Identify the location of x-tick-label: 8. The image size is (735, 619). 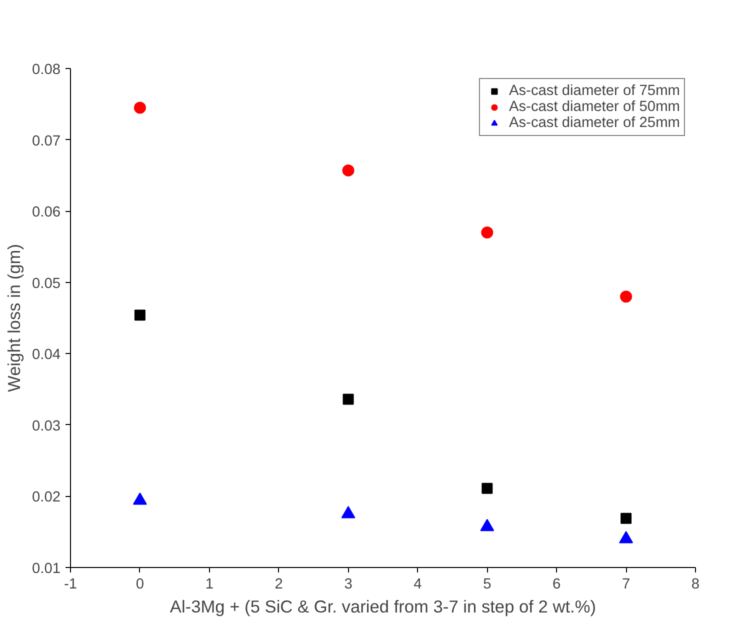
(695, 584).